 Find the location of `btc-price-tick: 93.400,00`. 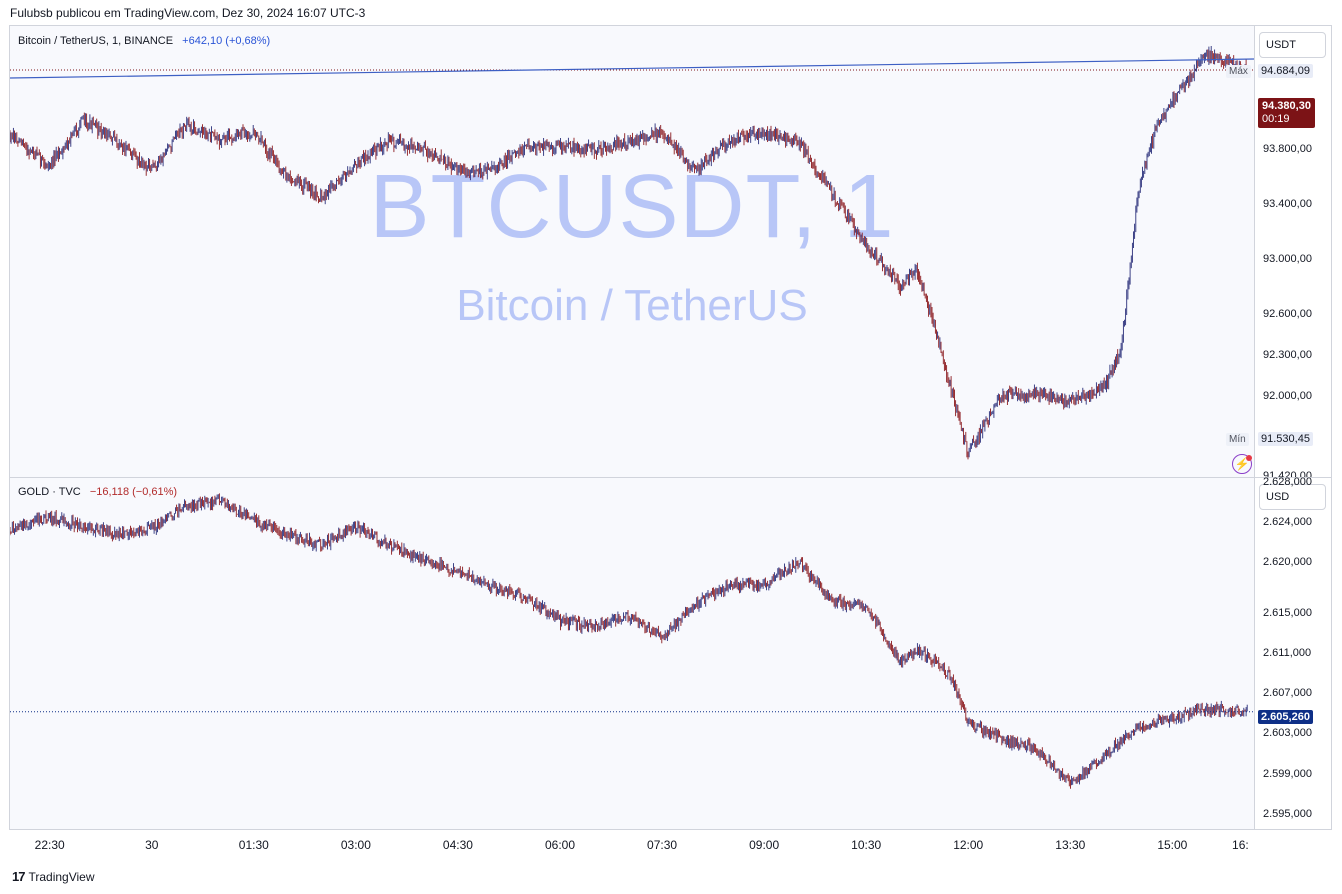

btc-price-tick: 93.400,00 is located at coordinates (1287, 203).